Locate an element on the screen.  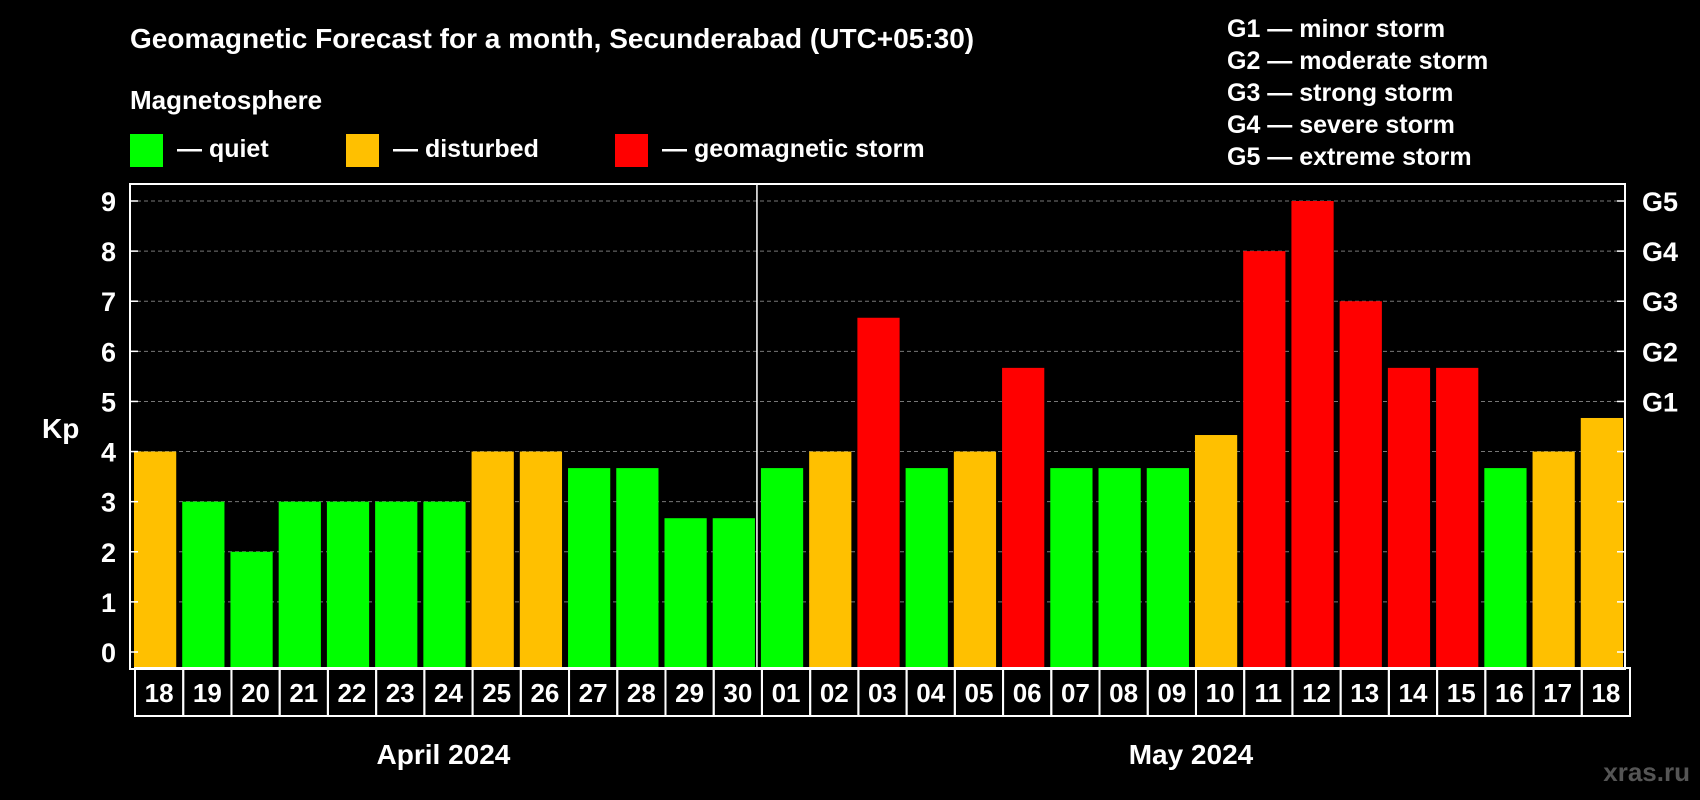
y-tick-label: 1 is located at coordinates (108, 603).